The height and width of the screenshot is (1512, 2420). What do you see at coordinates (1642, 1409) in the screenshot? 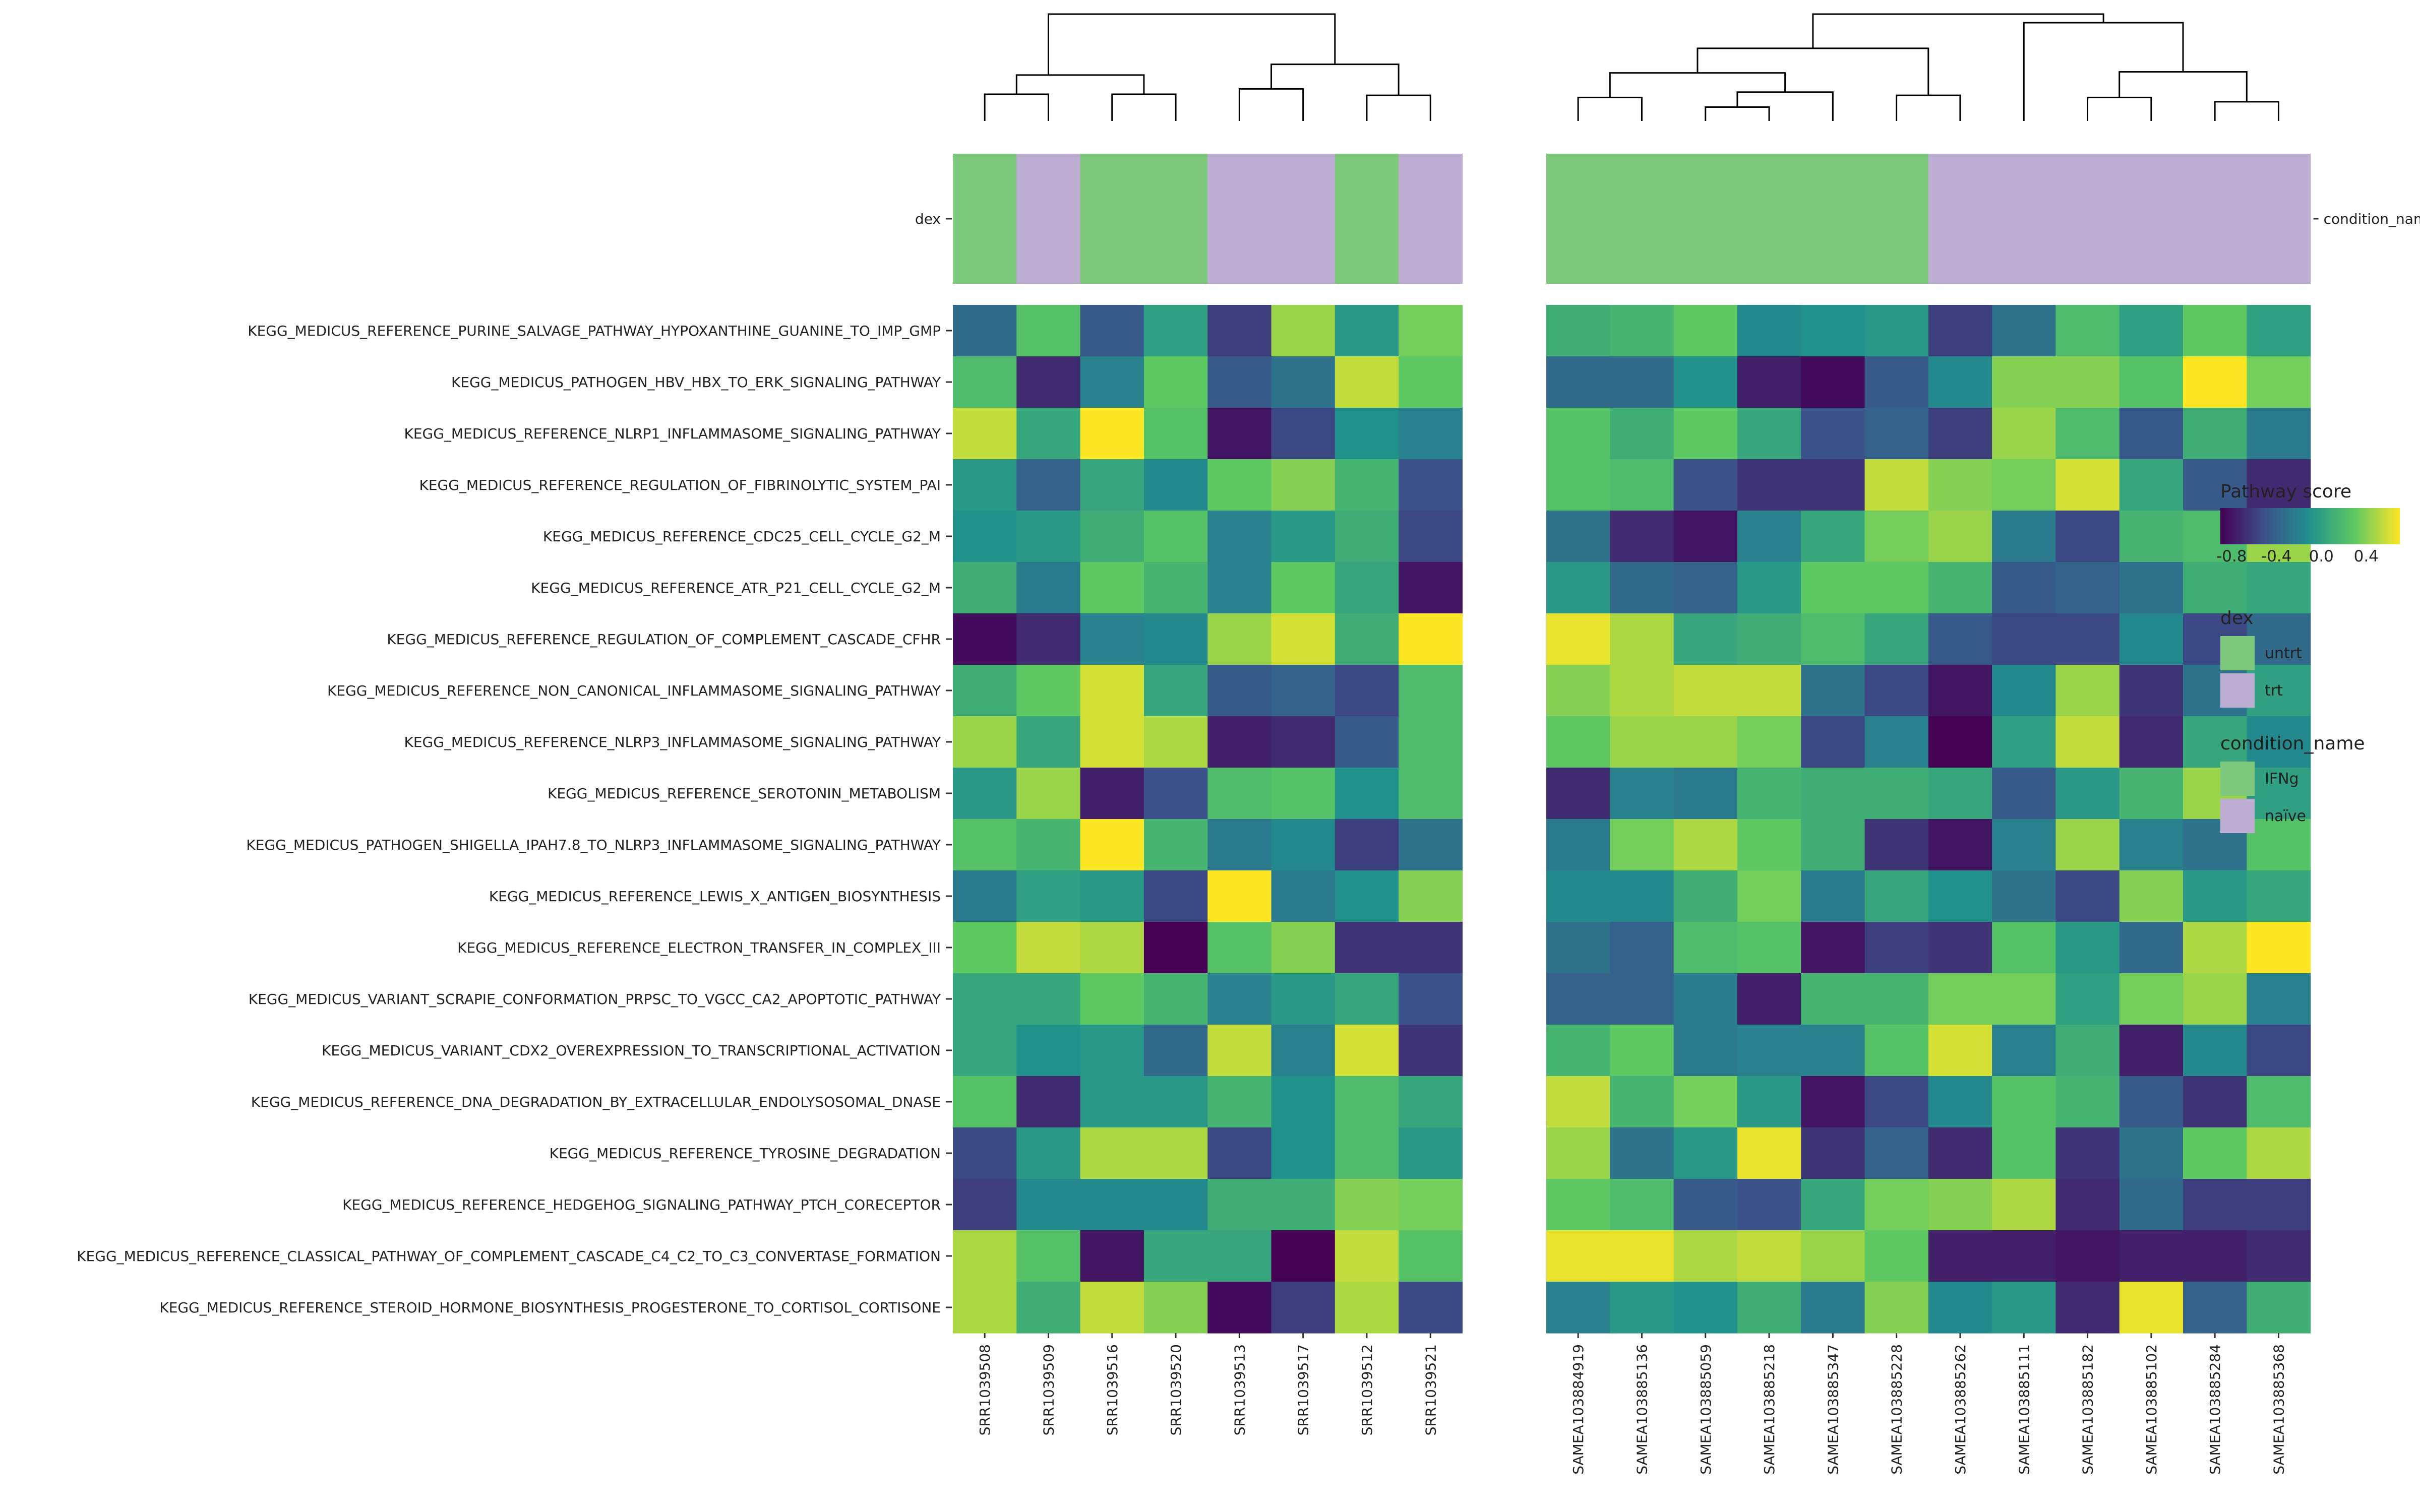
I see `column-label: SAMEA103885136` at bounding box center [1642, 1409].